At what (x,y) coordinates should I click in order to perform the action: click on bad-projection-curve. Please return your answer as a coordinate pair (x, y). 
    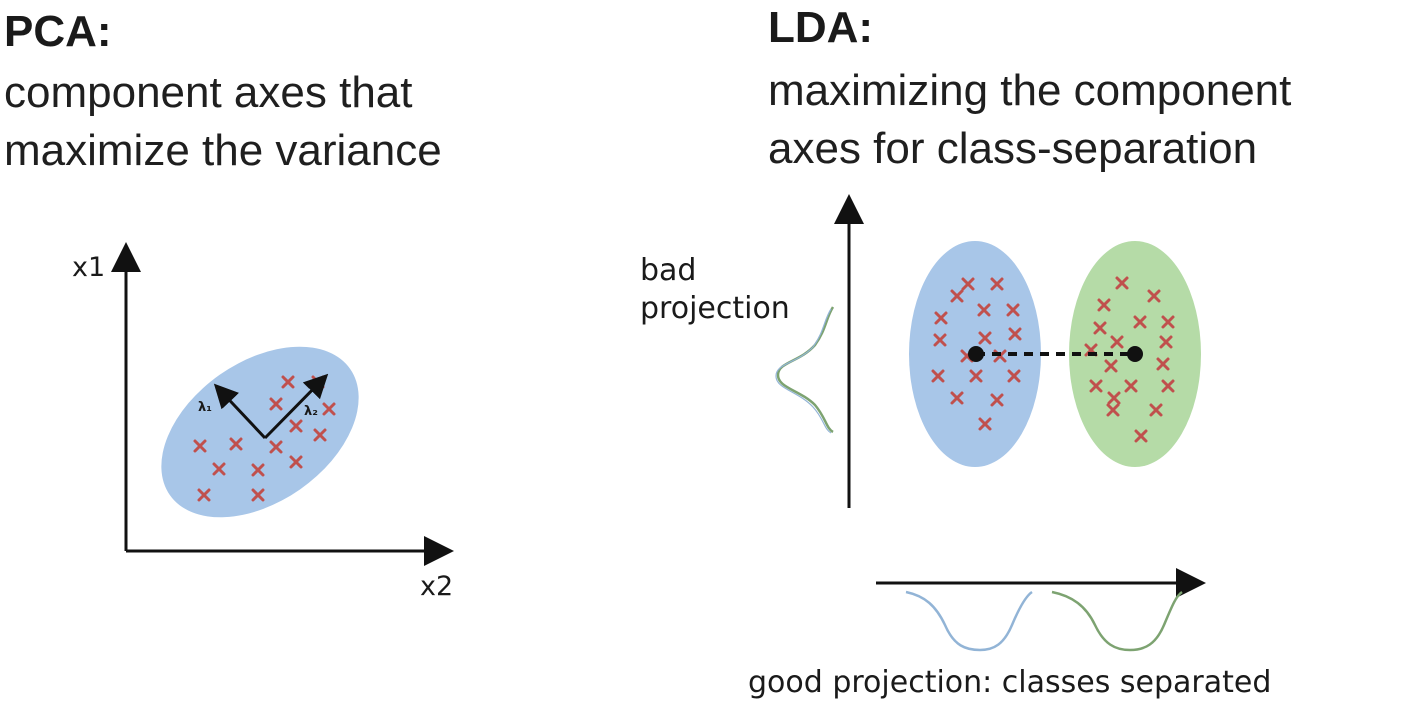
    Looking at the image, I should click on (805, 370).